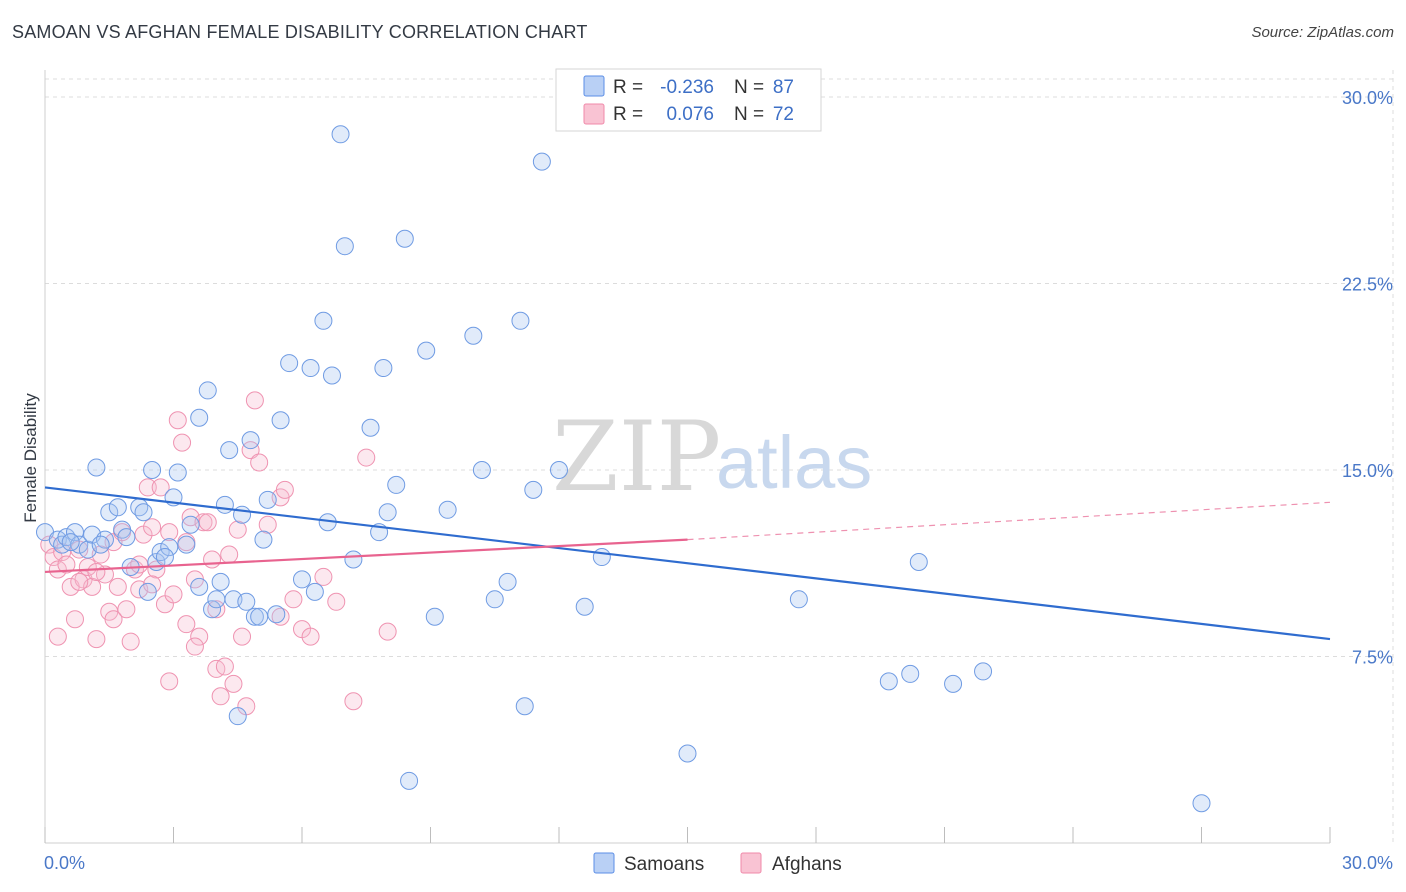 The height and width of the screenshot is (892, 1406). Describe the element at coordinates (794, 462) in the screenshot. I see `watermark-atlas: atlas` at that location.